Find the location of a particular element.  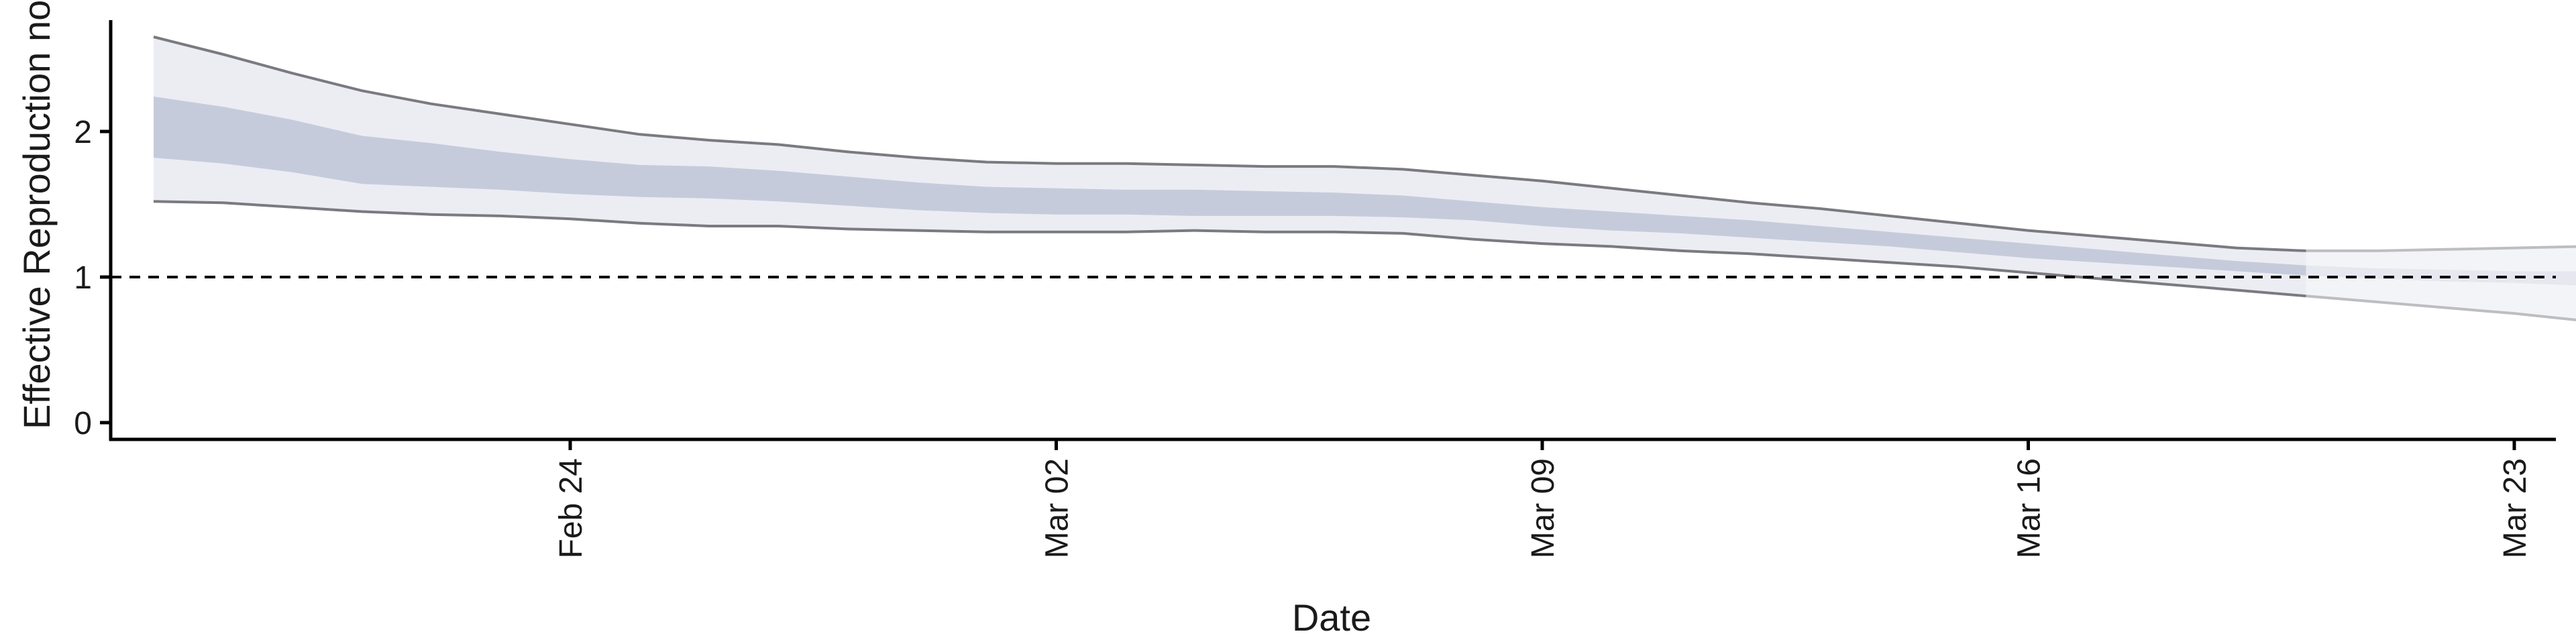

x-tick-label: Mar 09 is located at coordinates (1543, 508).